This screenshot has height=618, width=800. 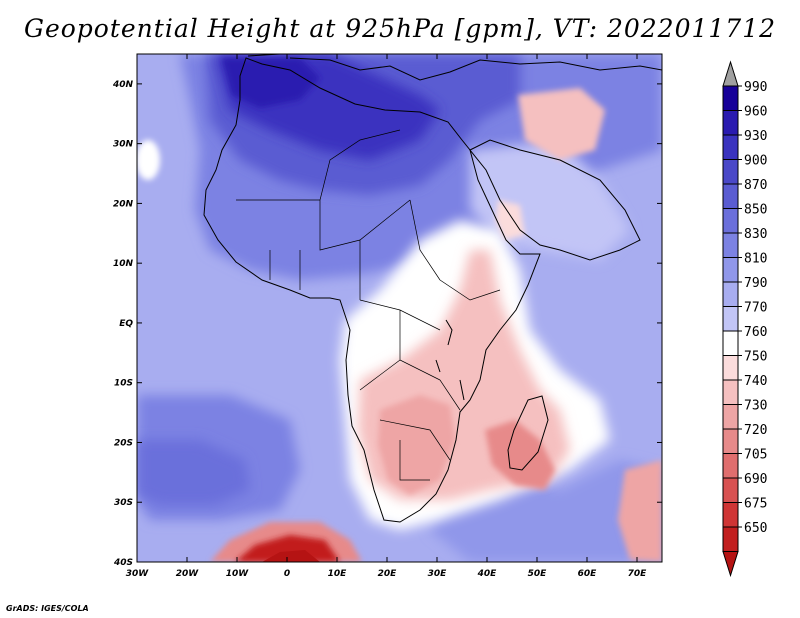 I want to click on colorbar-label: 830, so click(x=755, y=234).